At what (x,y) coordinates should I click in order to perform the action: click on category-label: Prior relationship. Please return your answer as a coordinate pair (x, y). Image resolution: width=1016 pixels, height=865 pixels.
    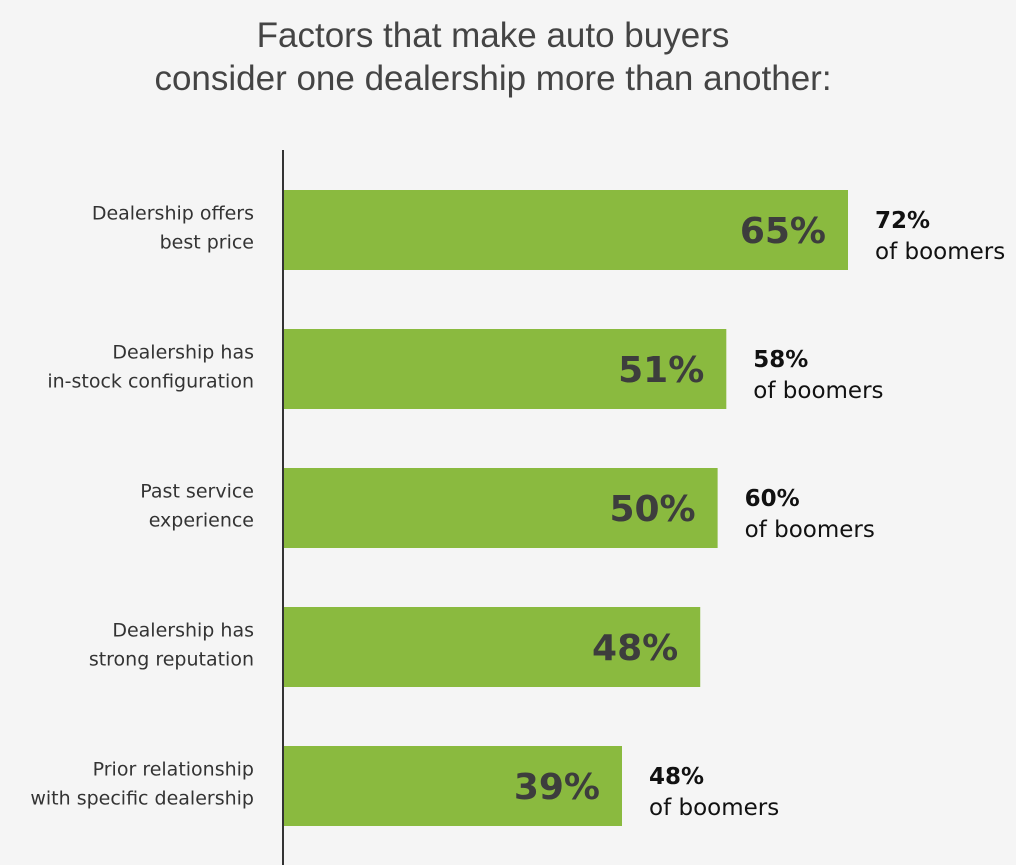
    Looking at the image, I should click on (173, 770).